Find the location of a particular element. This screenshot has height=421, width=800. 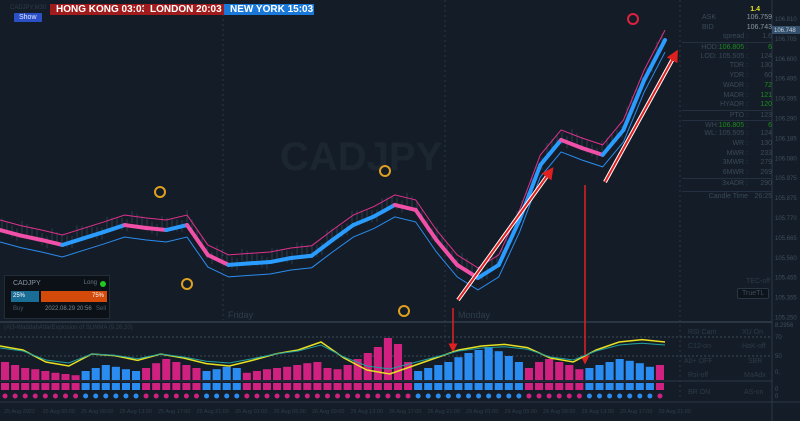

info-label: 6MWR : is located at coordinates (735, 172).